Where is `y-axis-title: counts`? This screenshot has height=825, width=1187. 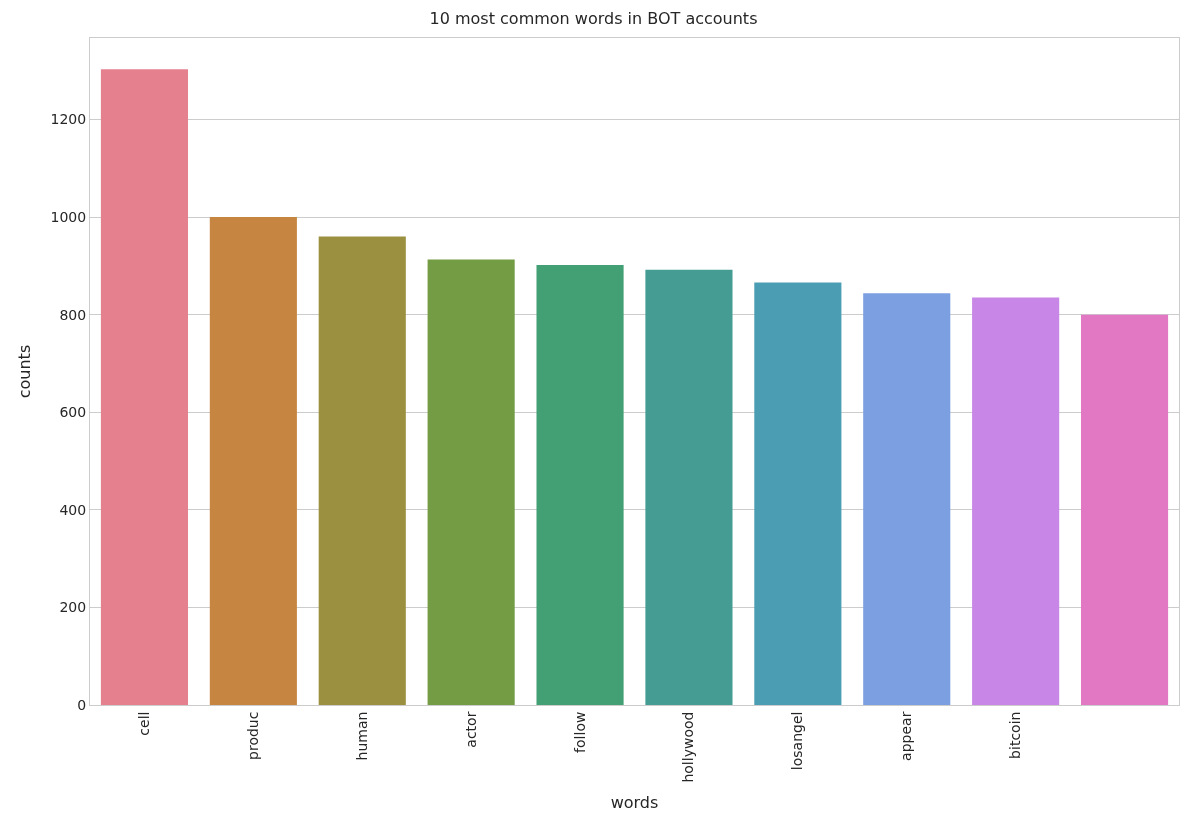 y-axis-title: counts is located at coordinates (25, 371).